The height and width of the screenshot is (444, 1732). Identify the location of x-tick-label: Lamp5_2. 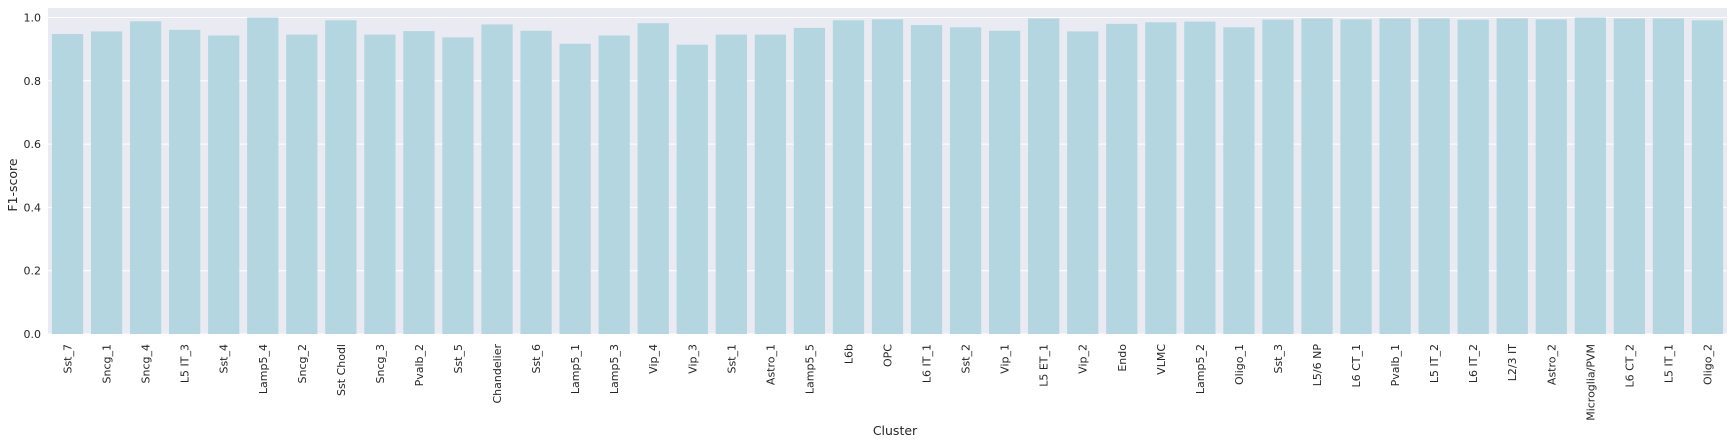
(1200, 369).